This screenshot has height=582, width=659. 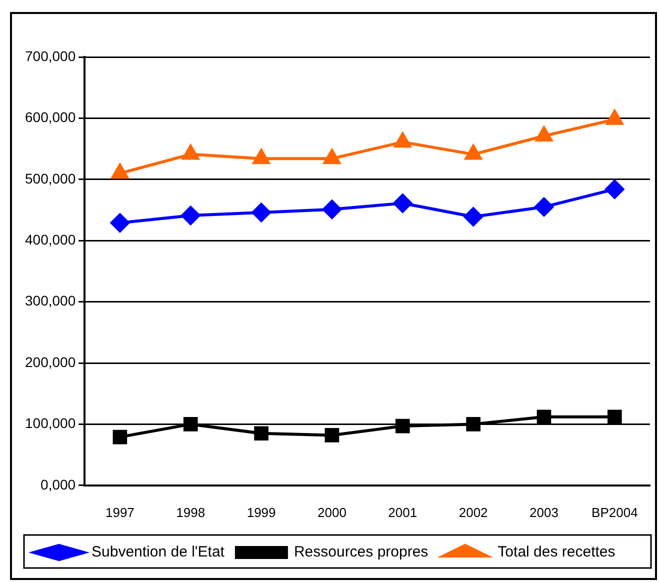 What do you see at coordinates (50, 56) in the screenshot?
I see `y-tick-label: 700,000` at bounding box center [50, 56].